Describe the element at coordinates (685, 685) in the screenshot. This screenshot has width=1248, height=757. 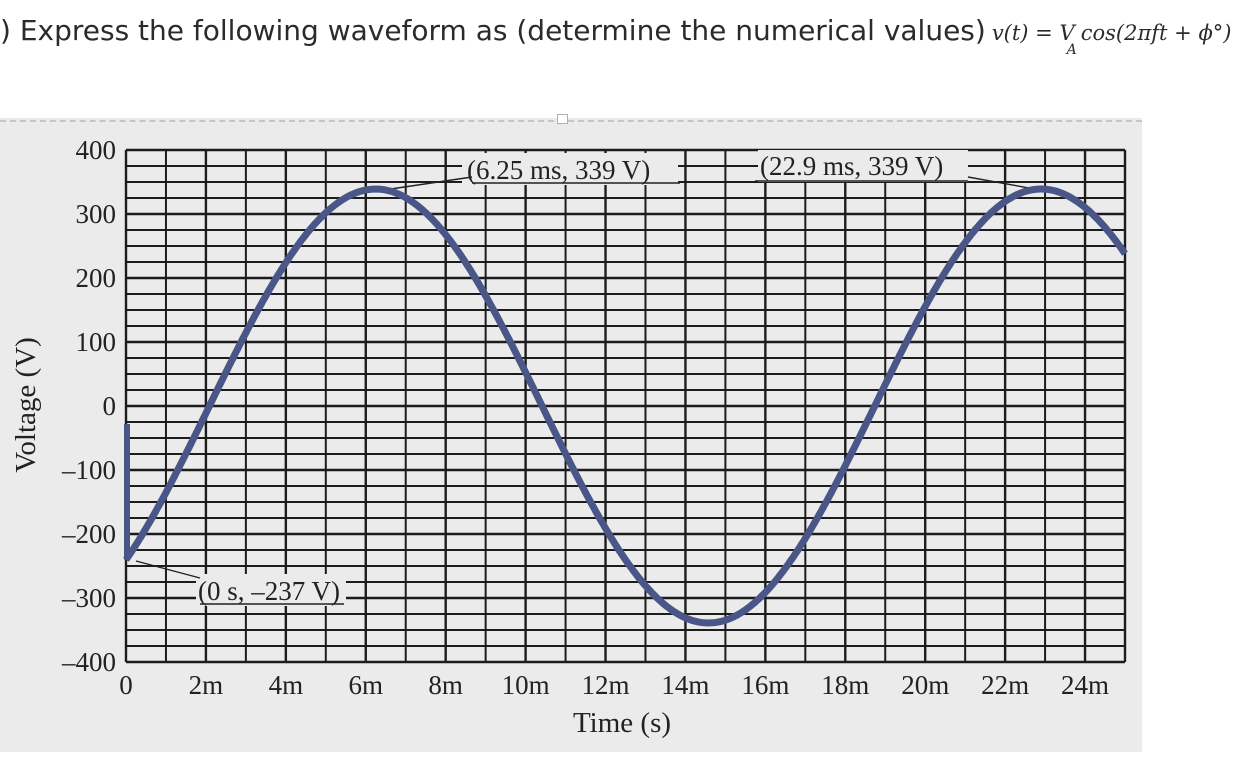
I see `x-tick-label: 14m` at that location.